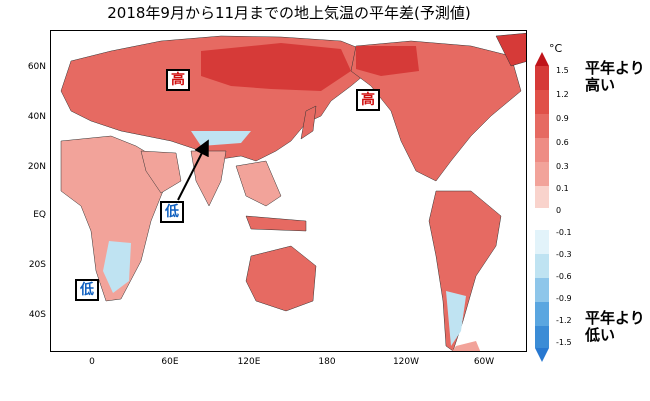 The image size is (650, 401). Describe the element at coordinates (456, 318) in the screenshot. I see `land-southcone-cool` at that location.